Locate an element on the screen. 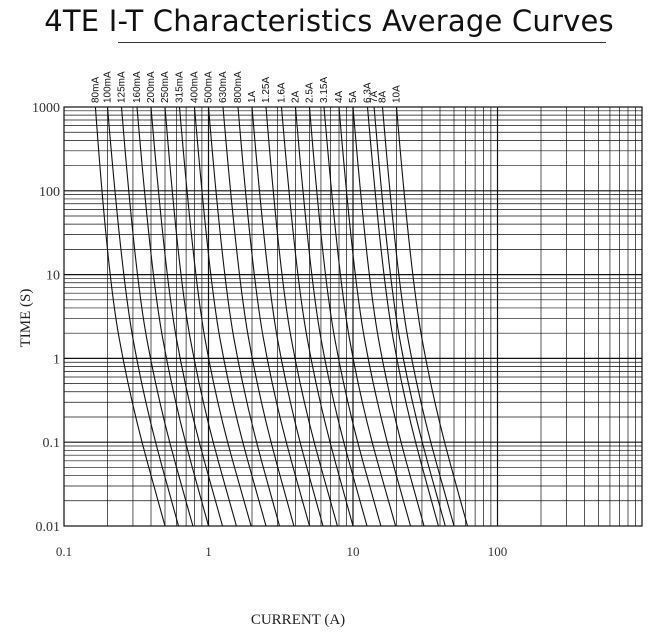  y-tick-label: 0.01 is located at coordinates (48, 527).